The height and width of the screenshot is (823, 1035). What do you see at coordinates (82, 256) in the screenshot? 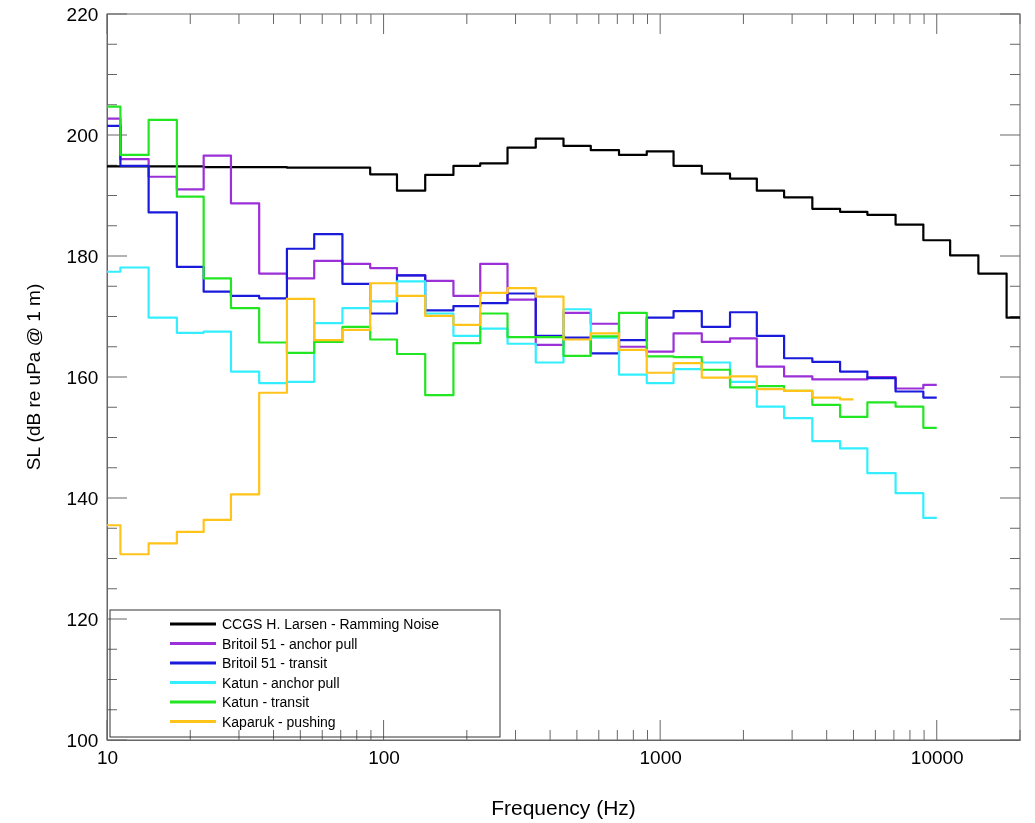
I see `y-tick-label: 180` at bounding box center [82, 256].